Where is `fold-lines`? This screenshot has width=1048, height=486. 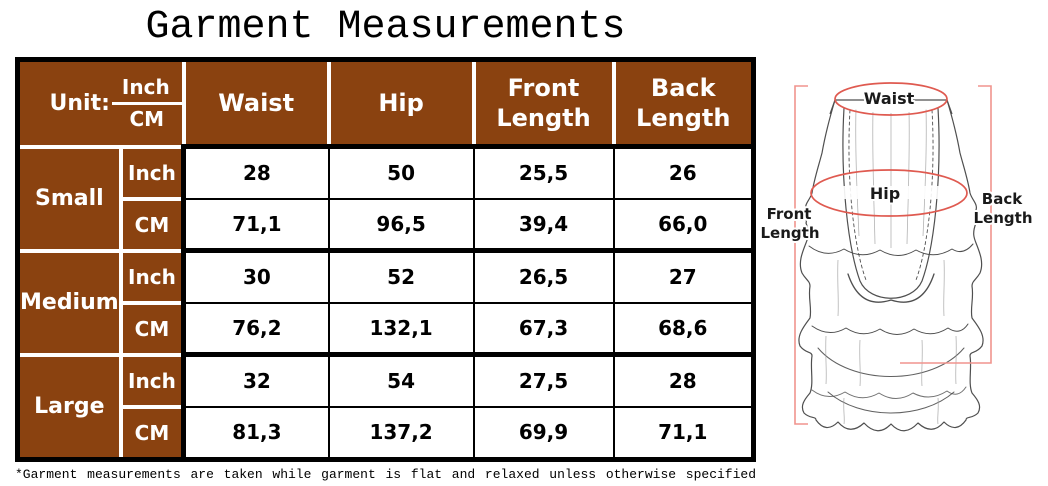
fold-lines is located at coordinates (891, 266).